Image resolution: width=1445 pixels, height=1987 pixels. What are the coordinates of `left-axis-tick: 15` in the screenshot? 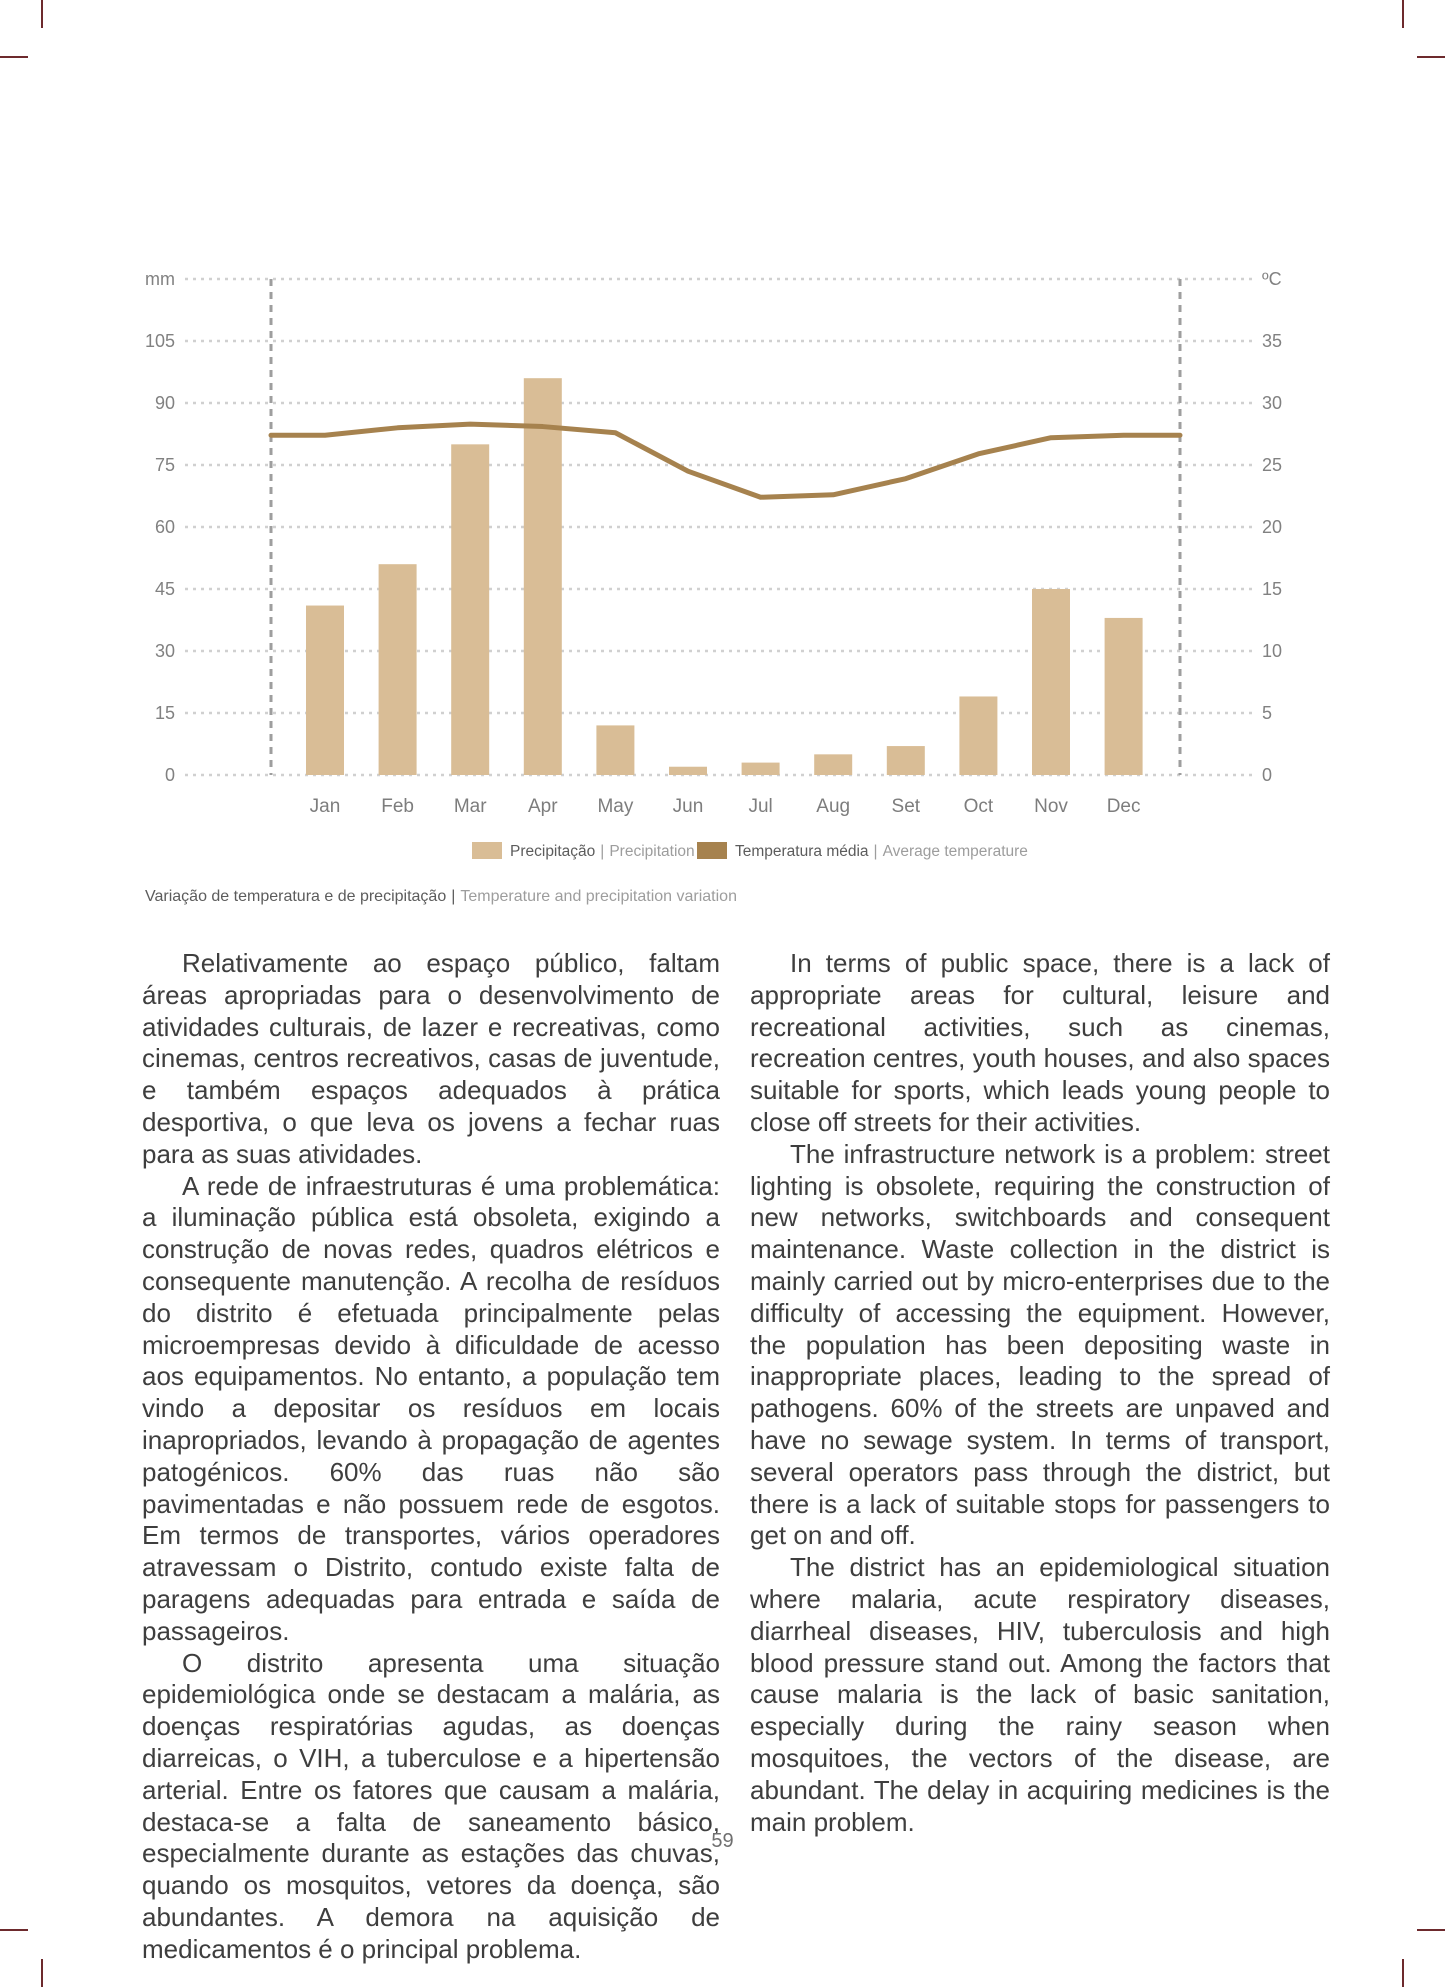 It's located at (165, 713).